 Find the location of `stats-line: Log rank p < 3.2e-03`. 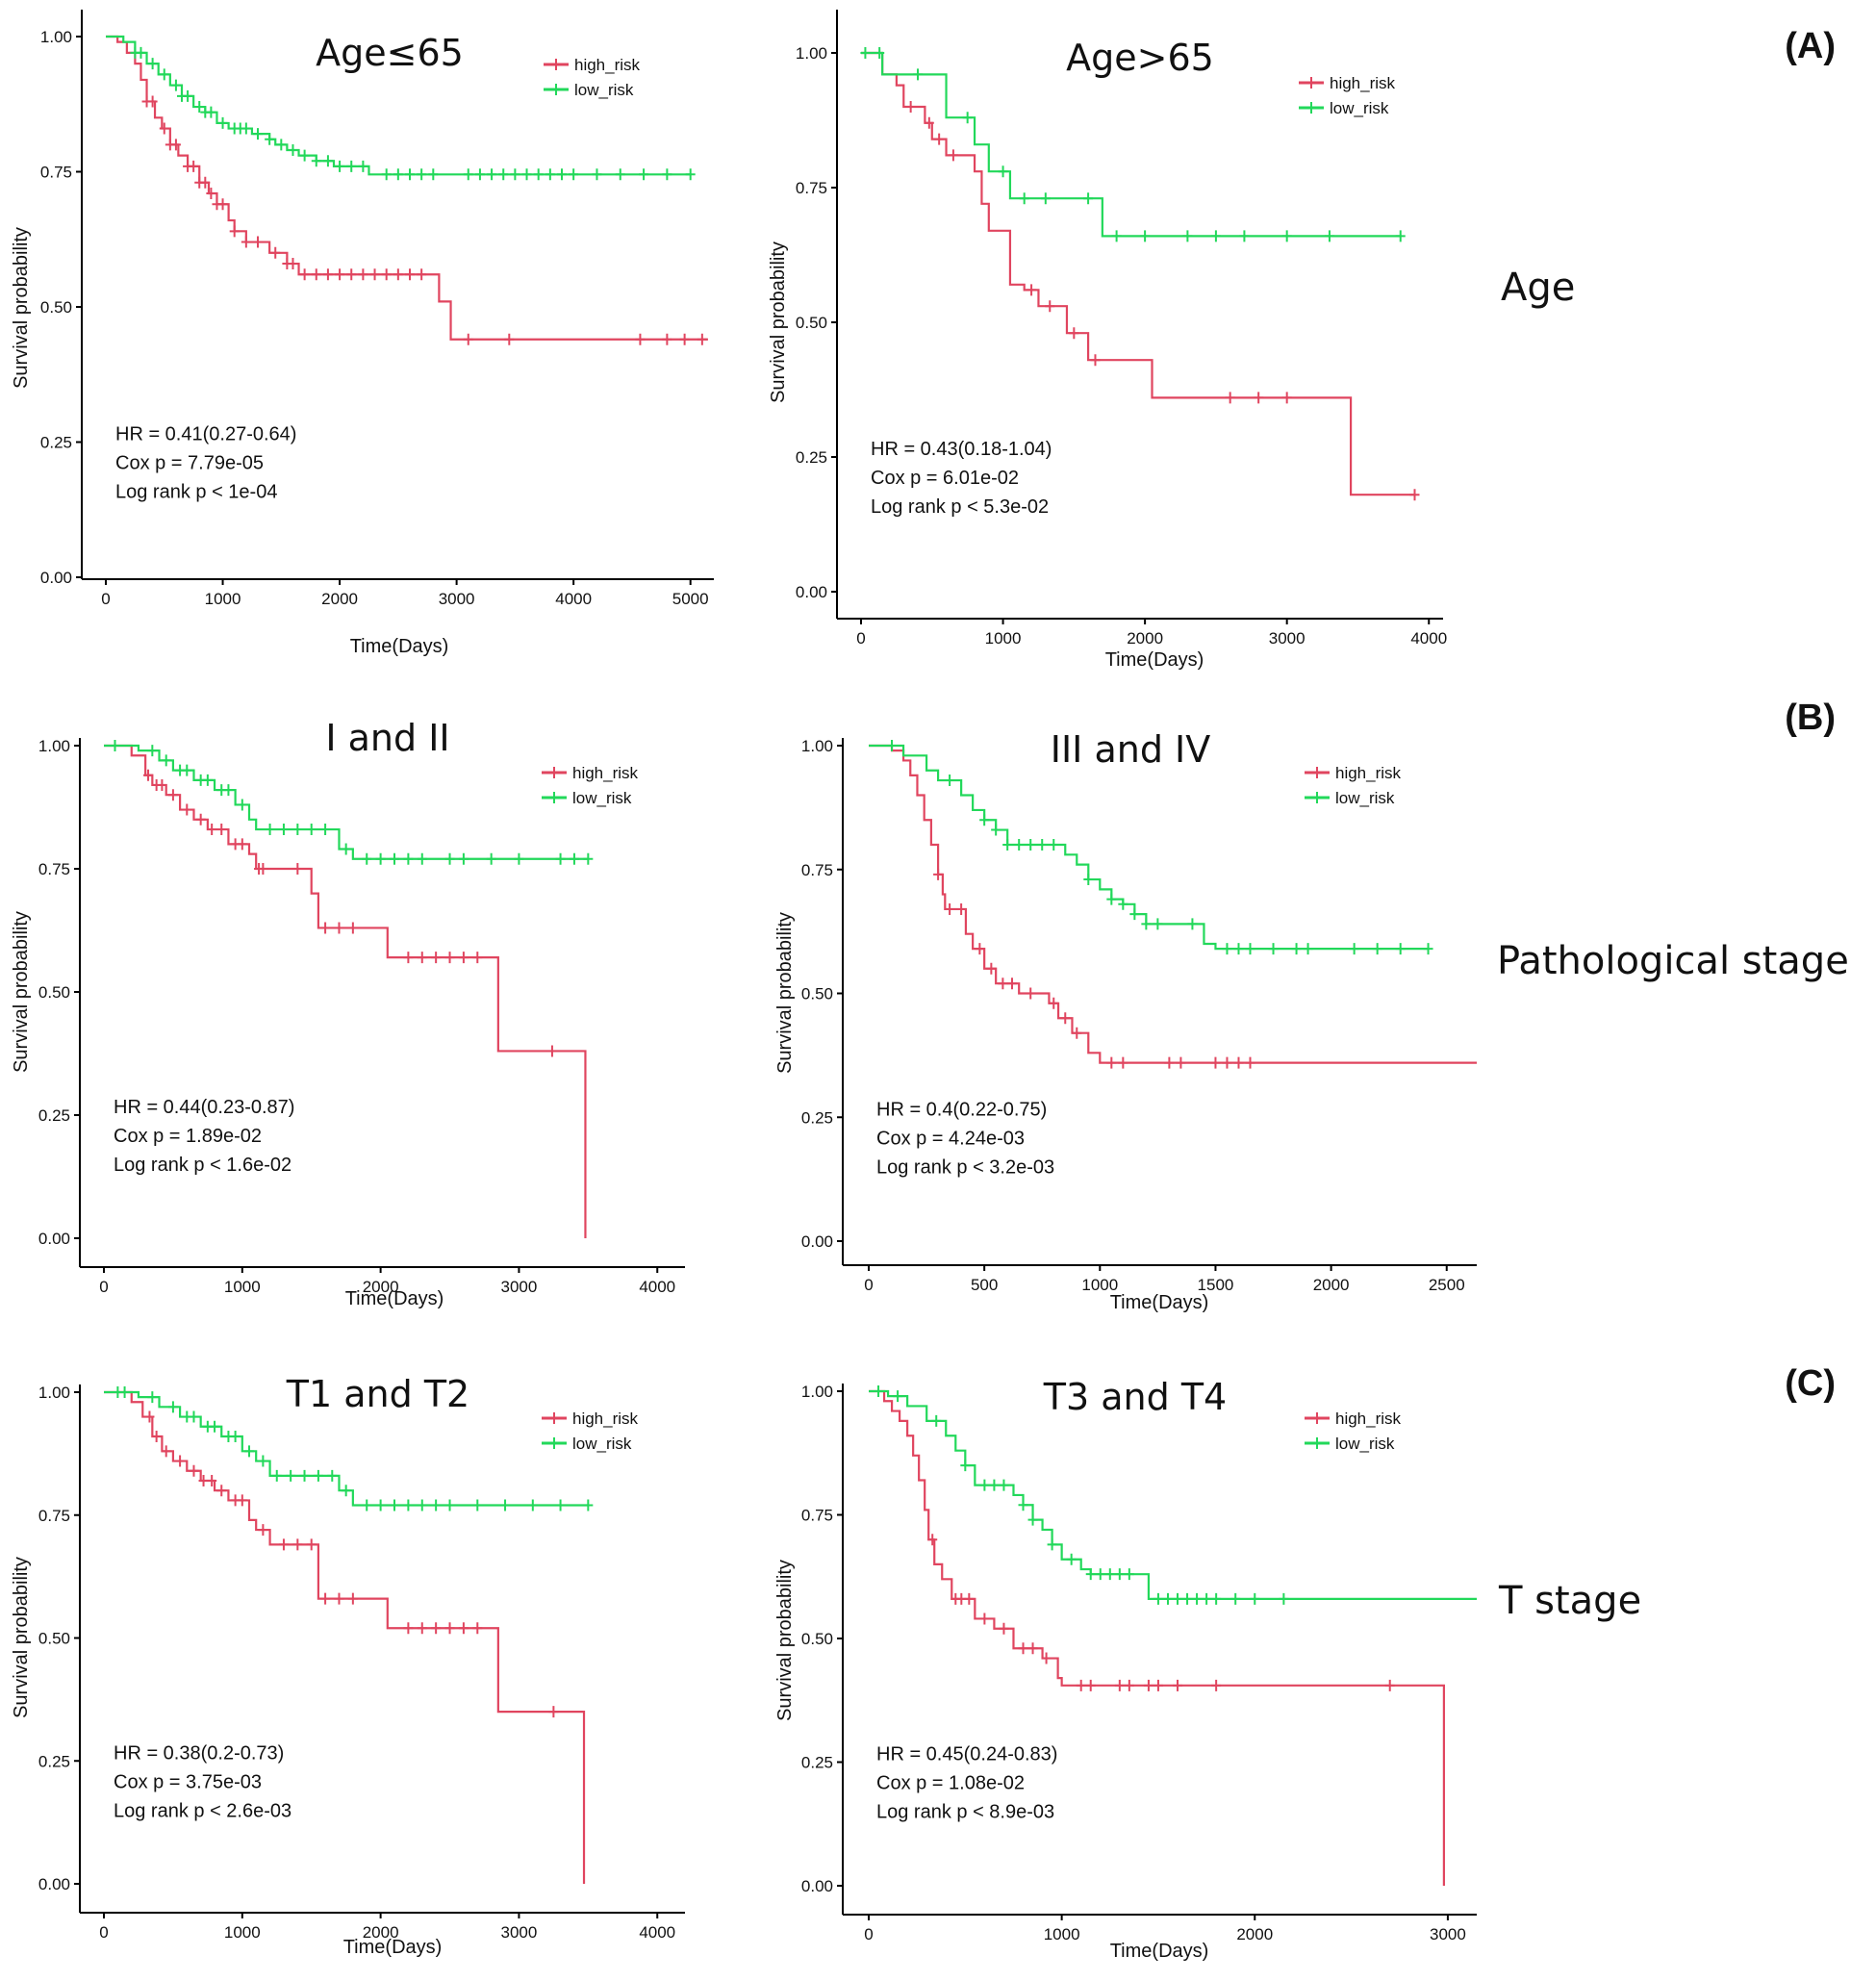

stats-line: Log rank p < 3.2e-03 is located at coordinates (965, 1167).